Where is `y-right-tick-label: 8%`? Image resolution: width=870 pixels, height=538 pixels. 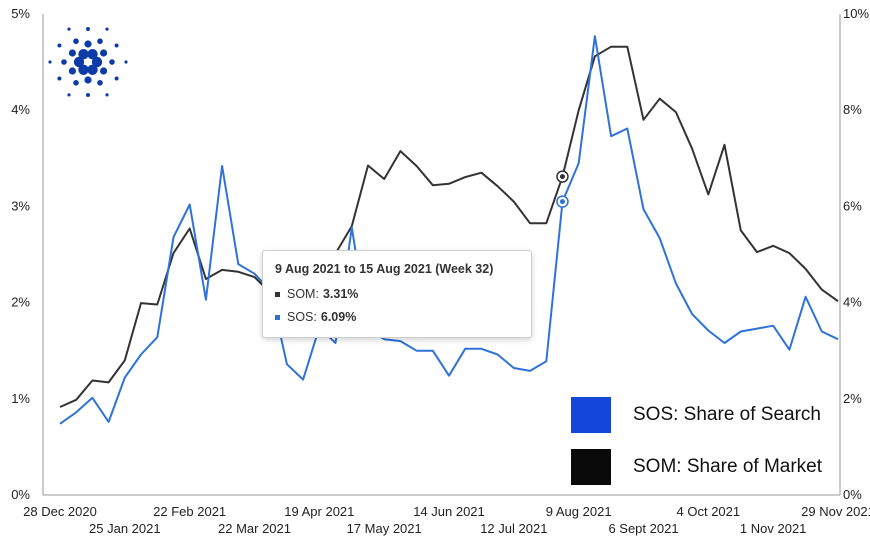 y-right-tick-label: 8% is located at coordinates (852, 109).